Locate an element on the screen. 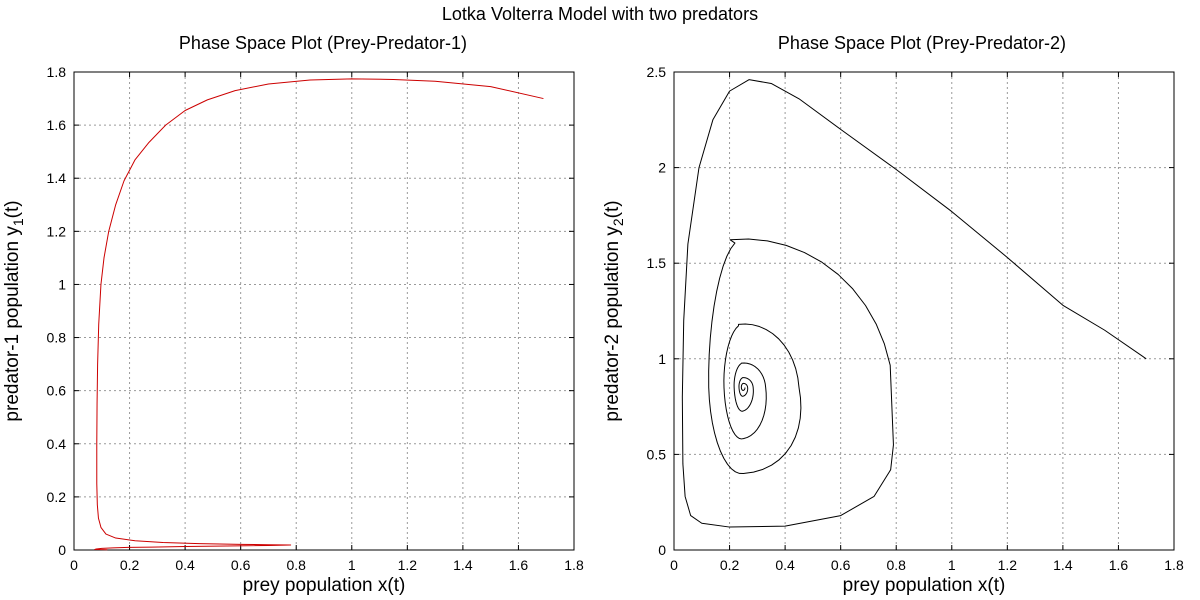 This screenshot has height=600, width=1200. y-tick-label: 1.5 is located at coordinates (657, 263).